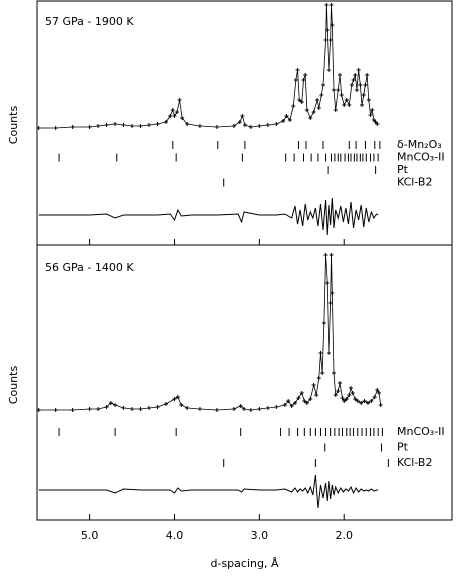 The height and width of the screenshot is (578, 459). What do you see at coordinates (260, 535) in the screenshot?
I see `x-tick-label: 3.0` at bounding box center [260, 535].